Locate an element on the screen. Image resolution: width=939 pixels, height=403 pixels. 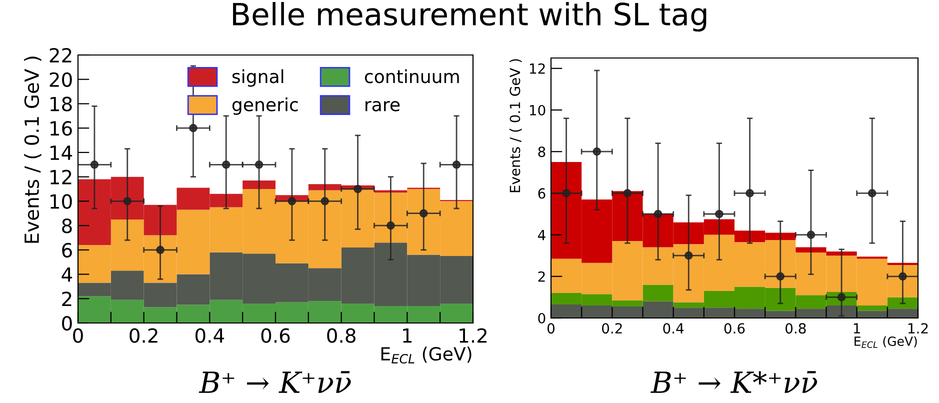
y-tick-label: 20 is located at coordinates (61, 80).